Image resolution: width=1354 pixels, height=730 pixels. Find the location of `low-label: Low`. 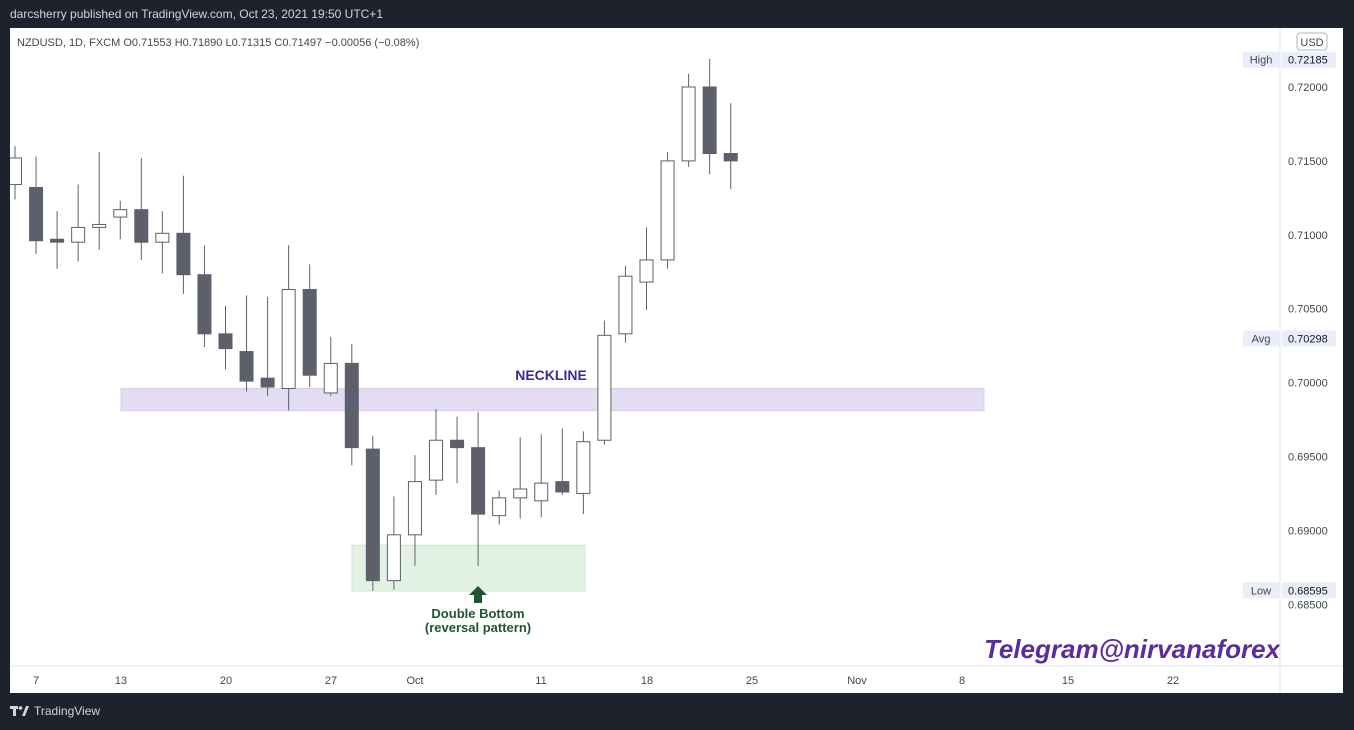

low-label: Low is located at coordinates (1261, 591).